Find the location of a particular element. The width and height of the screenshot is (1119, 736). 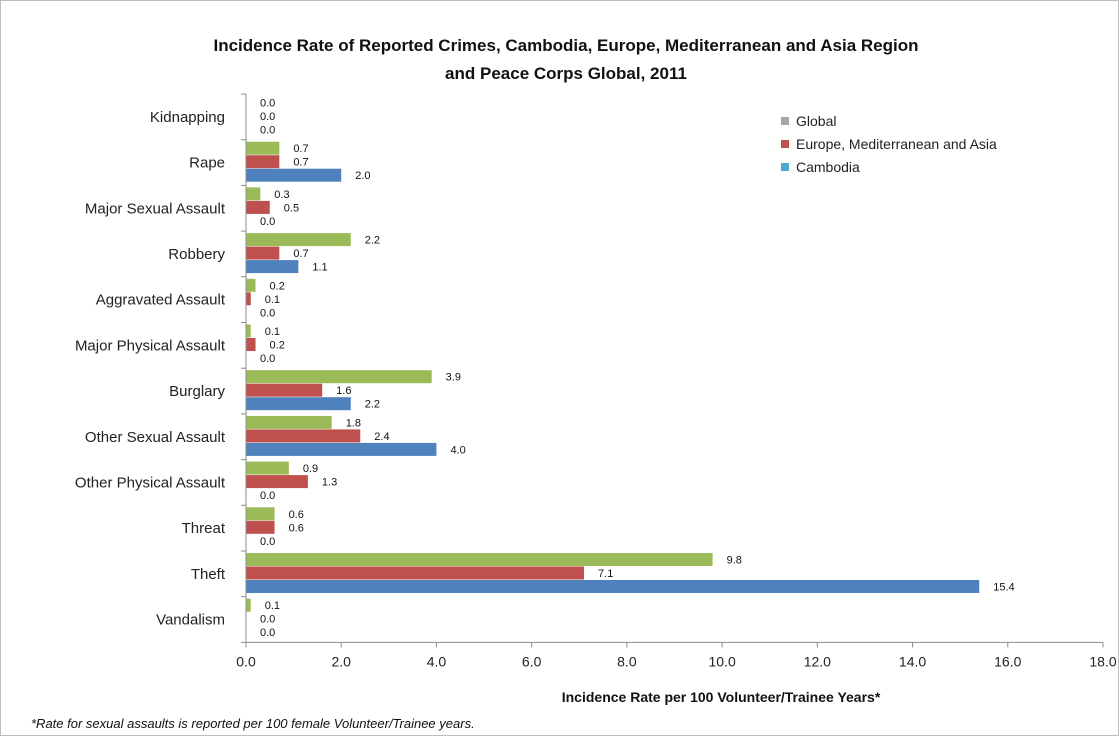

bar-global-burglary is located at coordinates (339, 377).